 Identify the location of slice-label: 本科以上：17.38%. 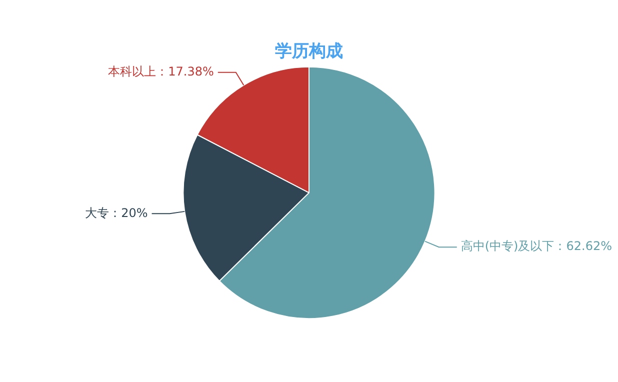
(161, 71).